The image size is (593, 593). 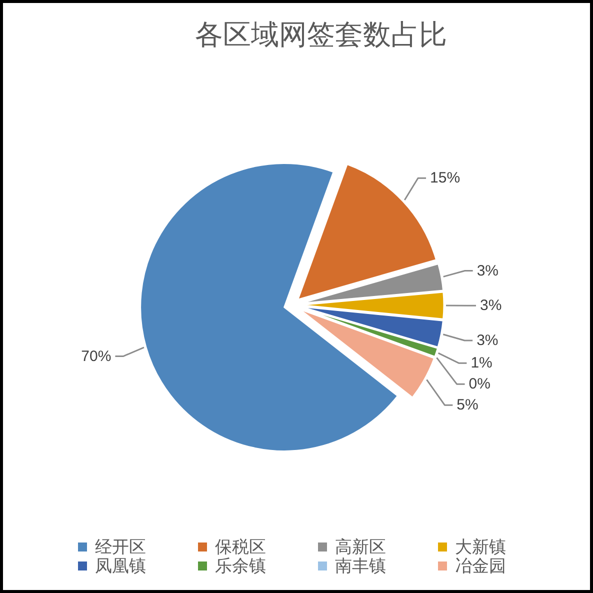 What do you see at coordinates (481, 363) in the screenshot?
I see `data-label: 1%` at bounding box center [481, 363].